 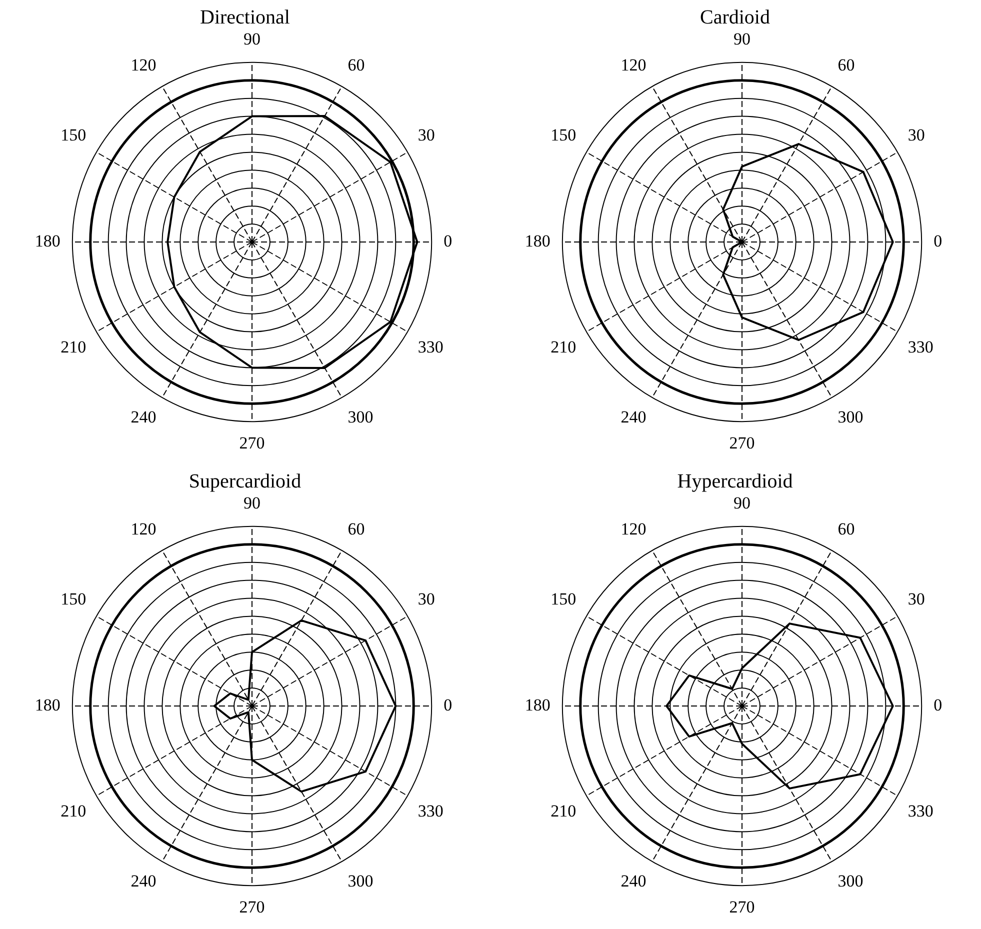 What do you see at coordinates (735, 17) in the screenshot?
I see `chart-title: Cardioid` at bounding box center [735, 17].